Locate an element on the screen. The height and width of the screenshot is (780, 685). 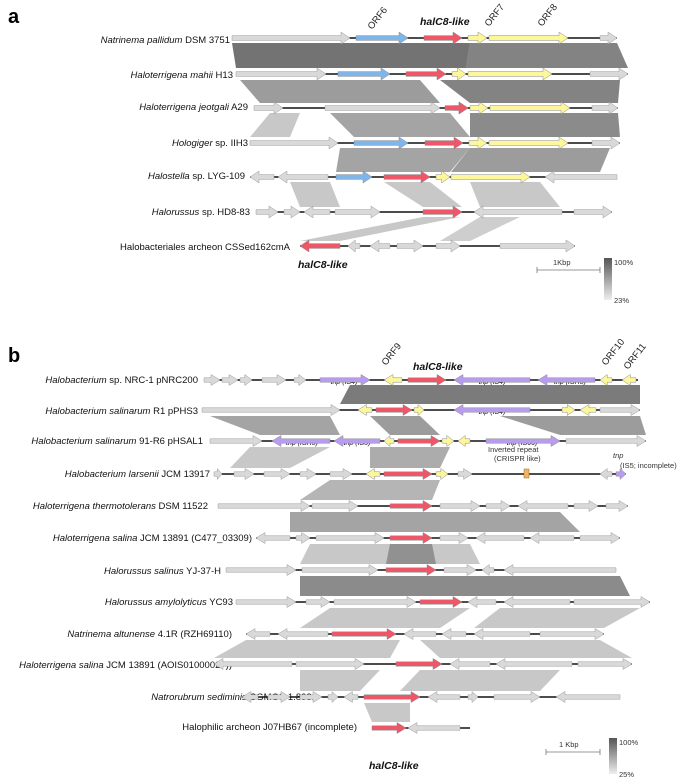
row-label-a2: Haloterrigena jeotgali A29 is located at coordinates (193, 107).